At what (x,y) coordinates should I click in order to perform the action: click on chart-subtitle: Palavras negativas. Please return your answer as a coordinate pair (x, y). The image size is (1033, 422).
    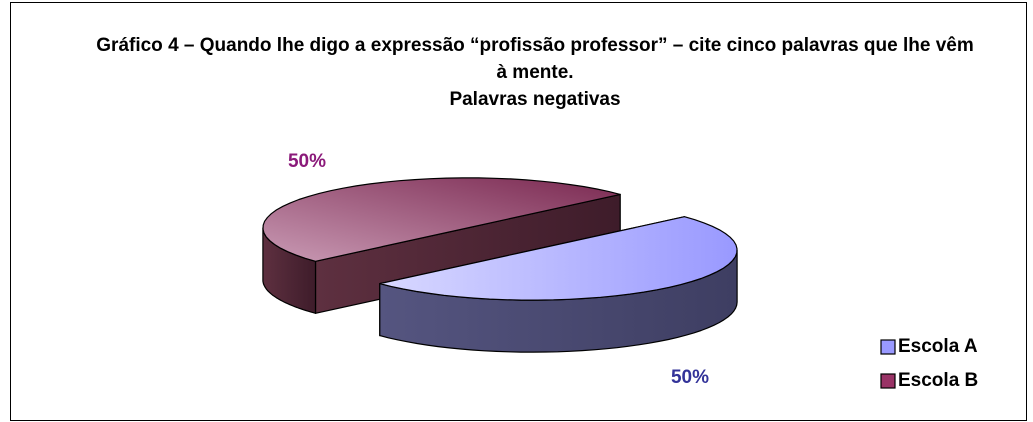
    Looking at the image, I should click on (535, 99).